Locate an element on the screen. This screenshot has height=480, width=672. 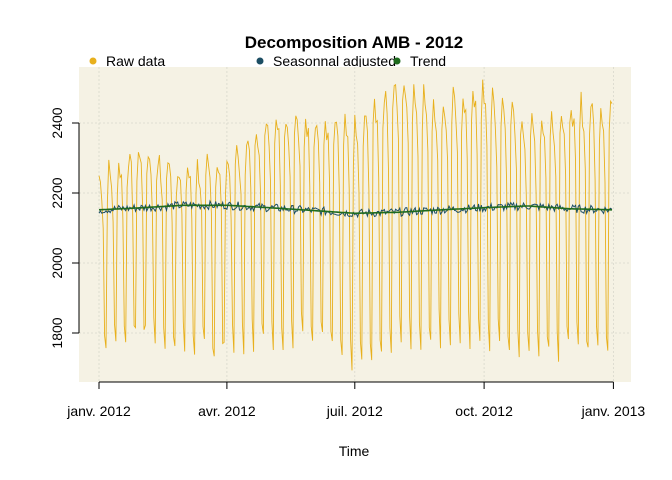
chart-title: Decomposition AMB - 2012 is located at coordinates (354, 42).